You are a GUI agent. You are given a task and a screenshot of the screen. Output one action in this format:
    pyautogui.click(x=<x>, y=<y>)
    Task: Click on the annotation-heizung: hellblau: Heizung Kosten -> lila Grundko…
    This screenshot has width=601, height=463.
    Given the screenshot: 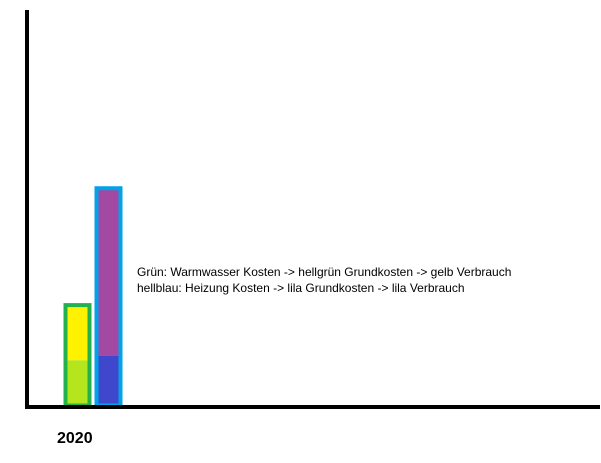 What is the action you would take?
    pyautogui.click(x=301, y=288)
    